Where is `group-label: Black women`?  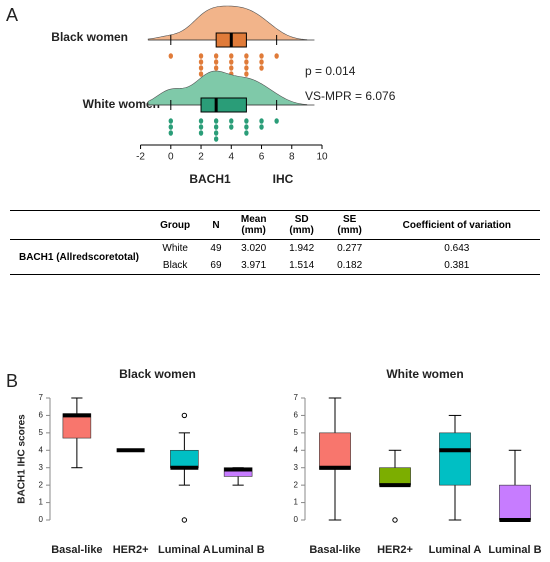
group-label: Black women is located at coordinates (89, 37).